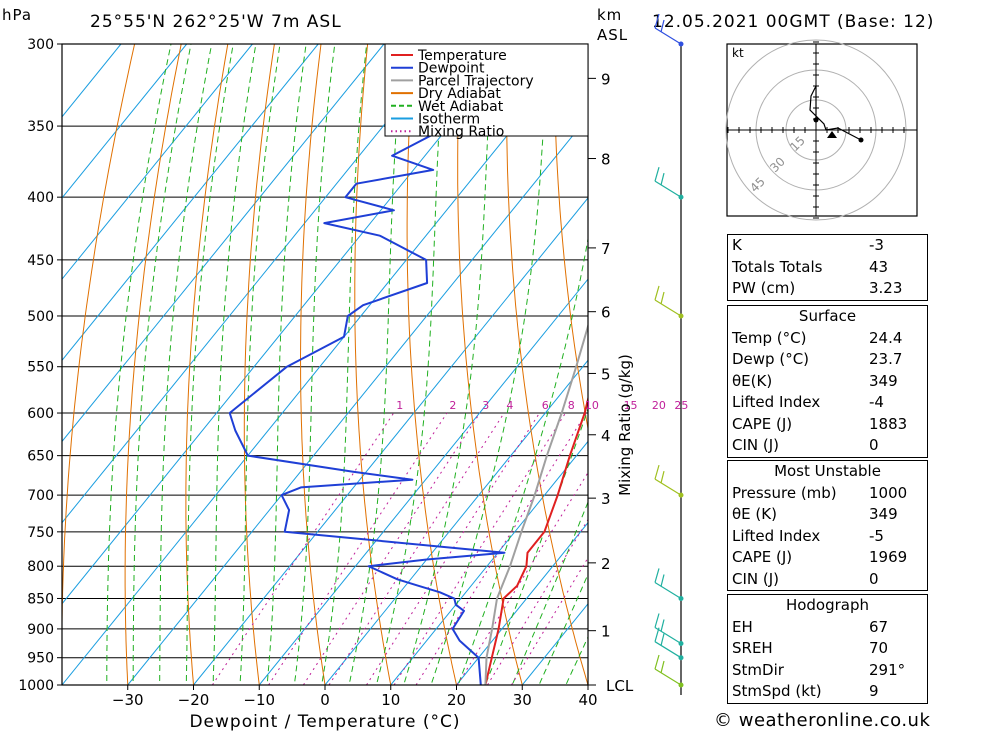 The width and height of the screenshot is (1000, 733). What do you see at coordinates (462, 56) in the screenshot?
I see `legend-label: Temperature` at bounding box center [462, 56].